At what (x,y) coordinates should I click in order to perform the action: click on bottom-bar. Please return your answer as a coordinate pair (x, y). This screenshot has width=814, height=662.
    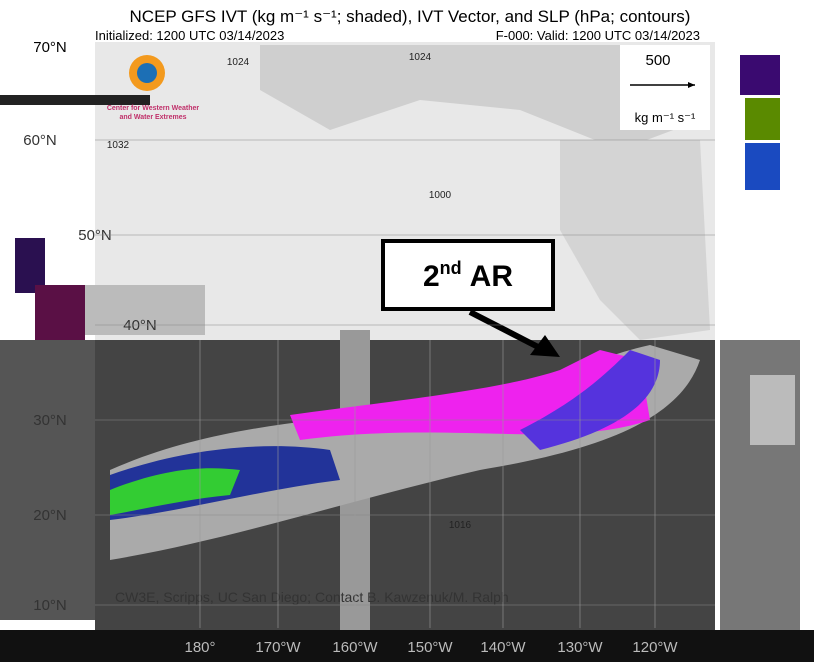
    Looking at the image, I should click on (407, 646).